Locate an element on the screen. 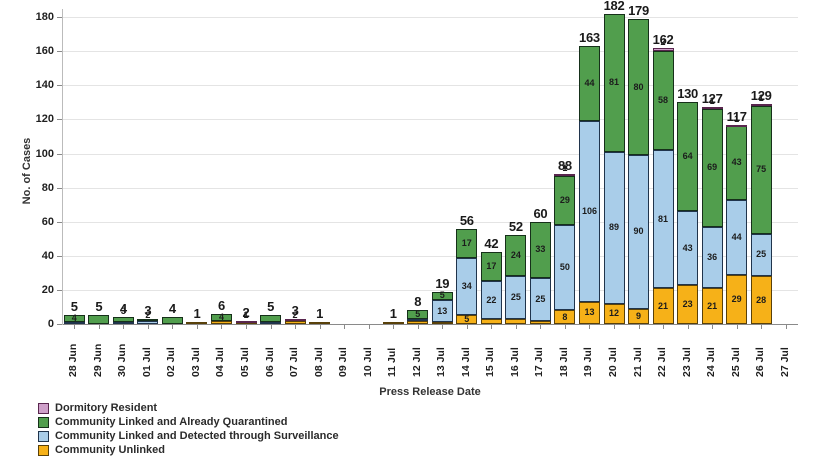 This screenshot has height=468, width=830. segment-value-label: 64 is located at coordinates (687, 156).